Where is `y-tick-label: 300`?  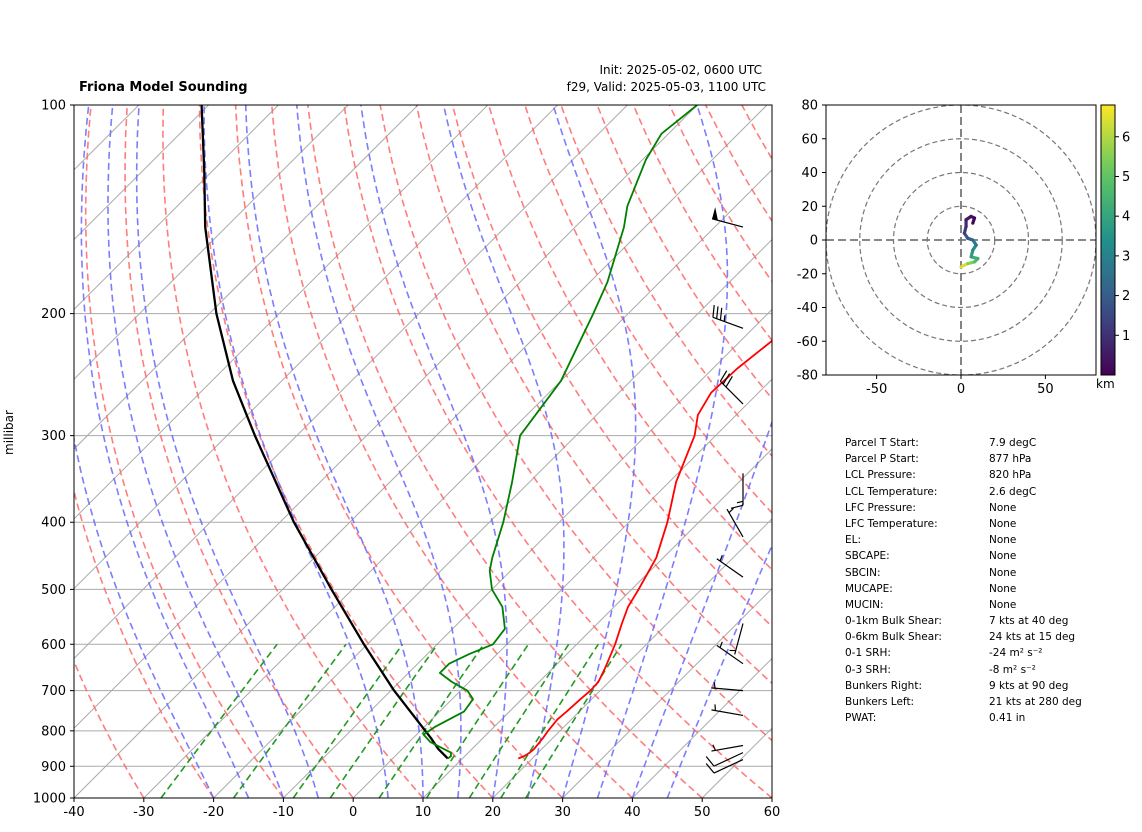 y-tick-label: 300 is located at coordinates (53, 436).